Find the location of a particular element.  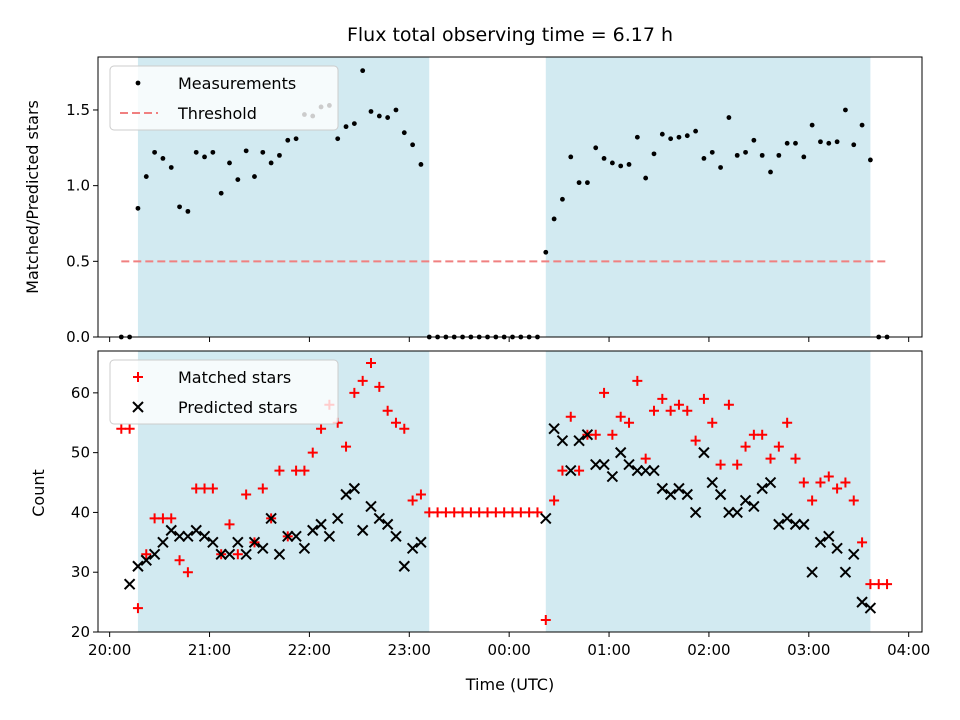

legend-label: Predicted stars is located at coordinates (238, 407).